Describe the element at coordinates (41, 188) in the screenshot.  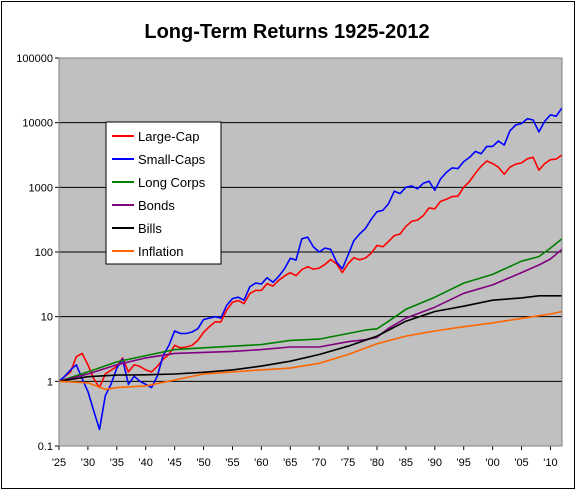
I see `y-tick-label: 1000` at that location.